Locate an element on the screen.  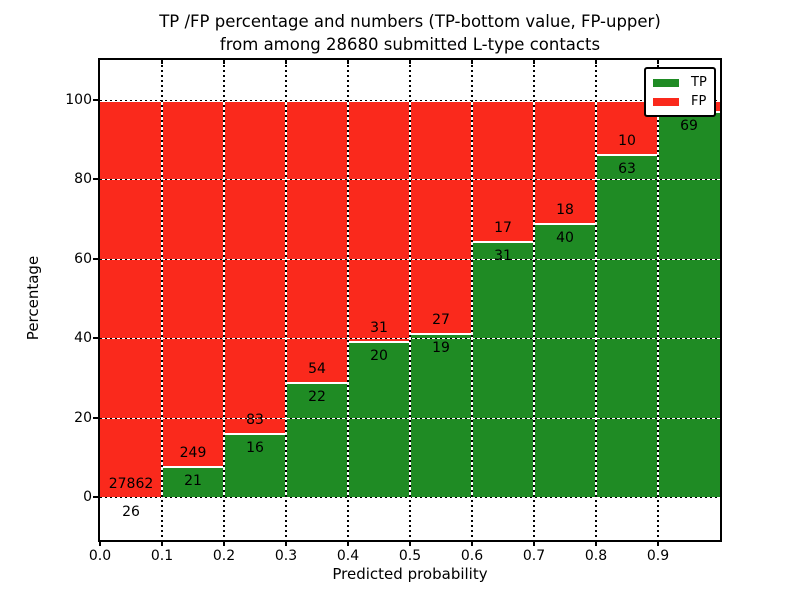
tp-count-label: 69 is located at coordinates (689, 126).